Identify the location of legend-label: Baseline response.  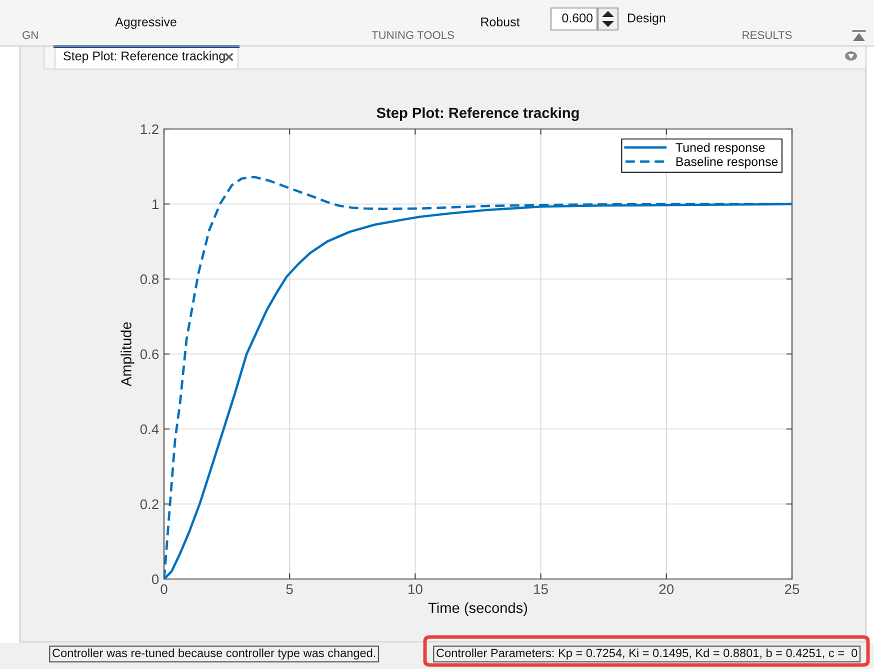
(727, 162).